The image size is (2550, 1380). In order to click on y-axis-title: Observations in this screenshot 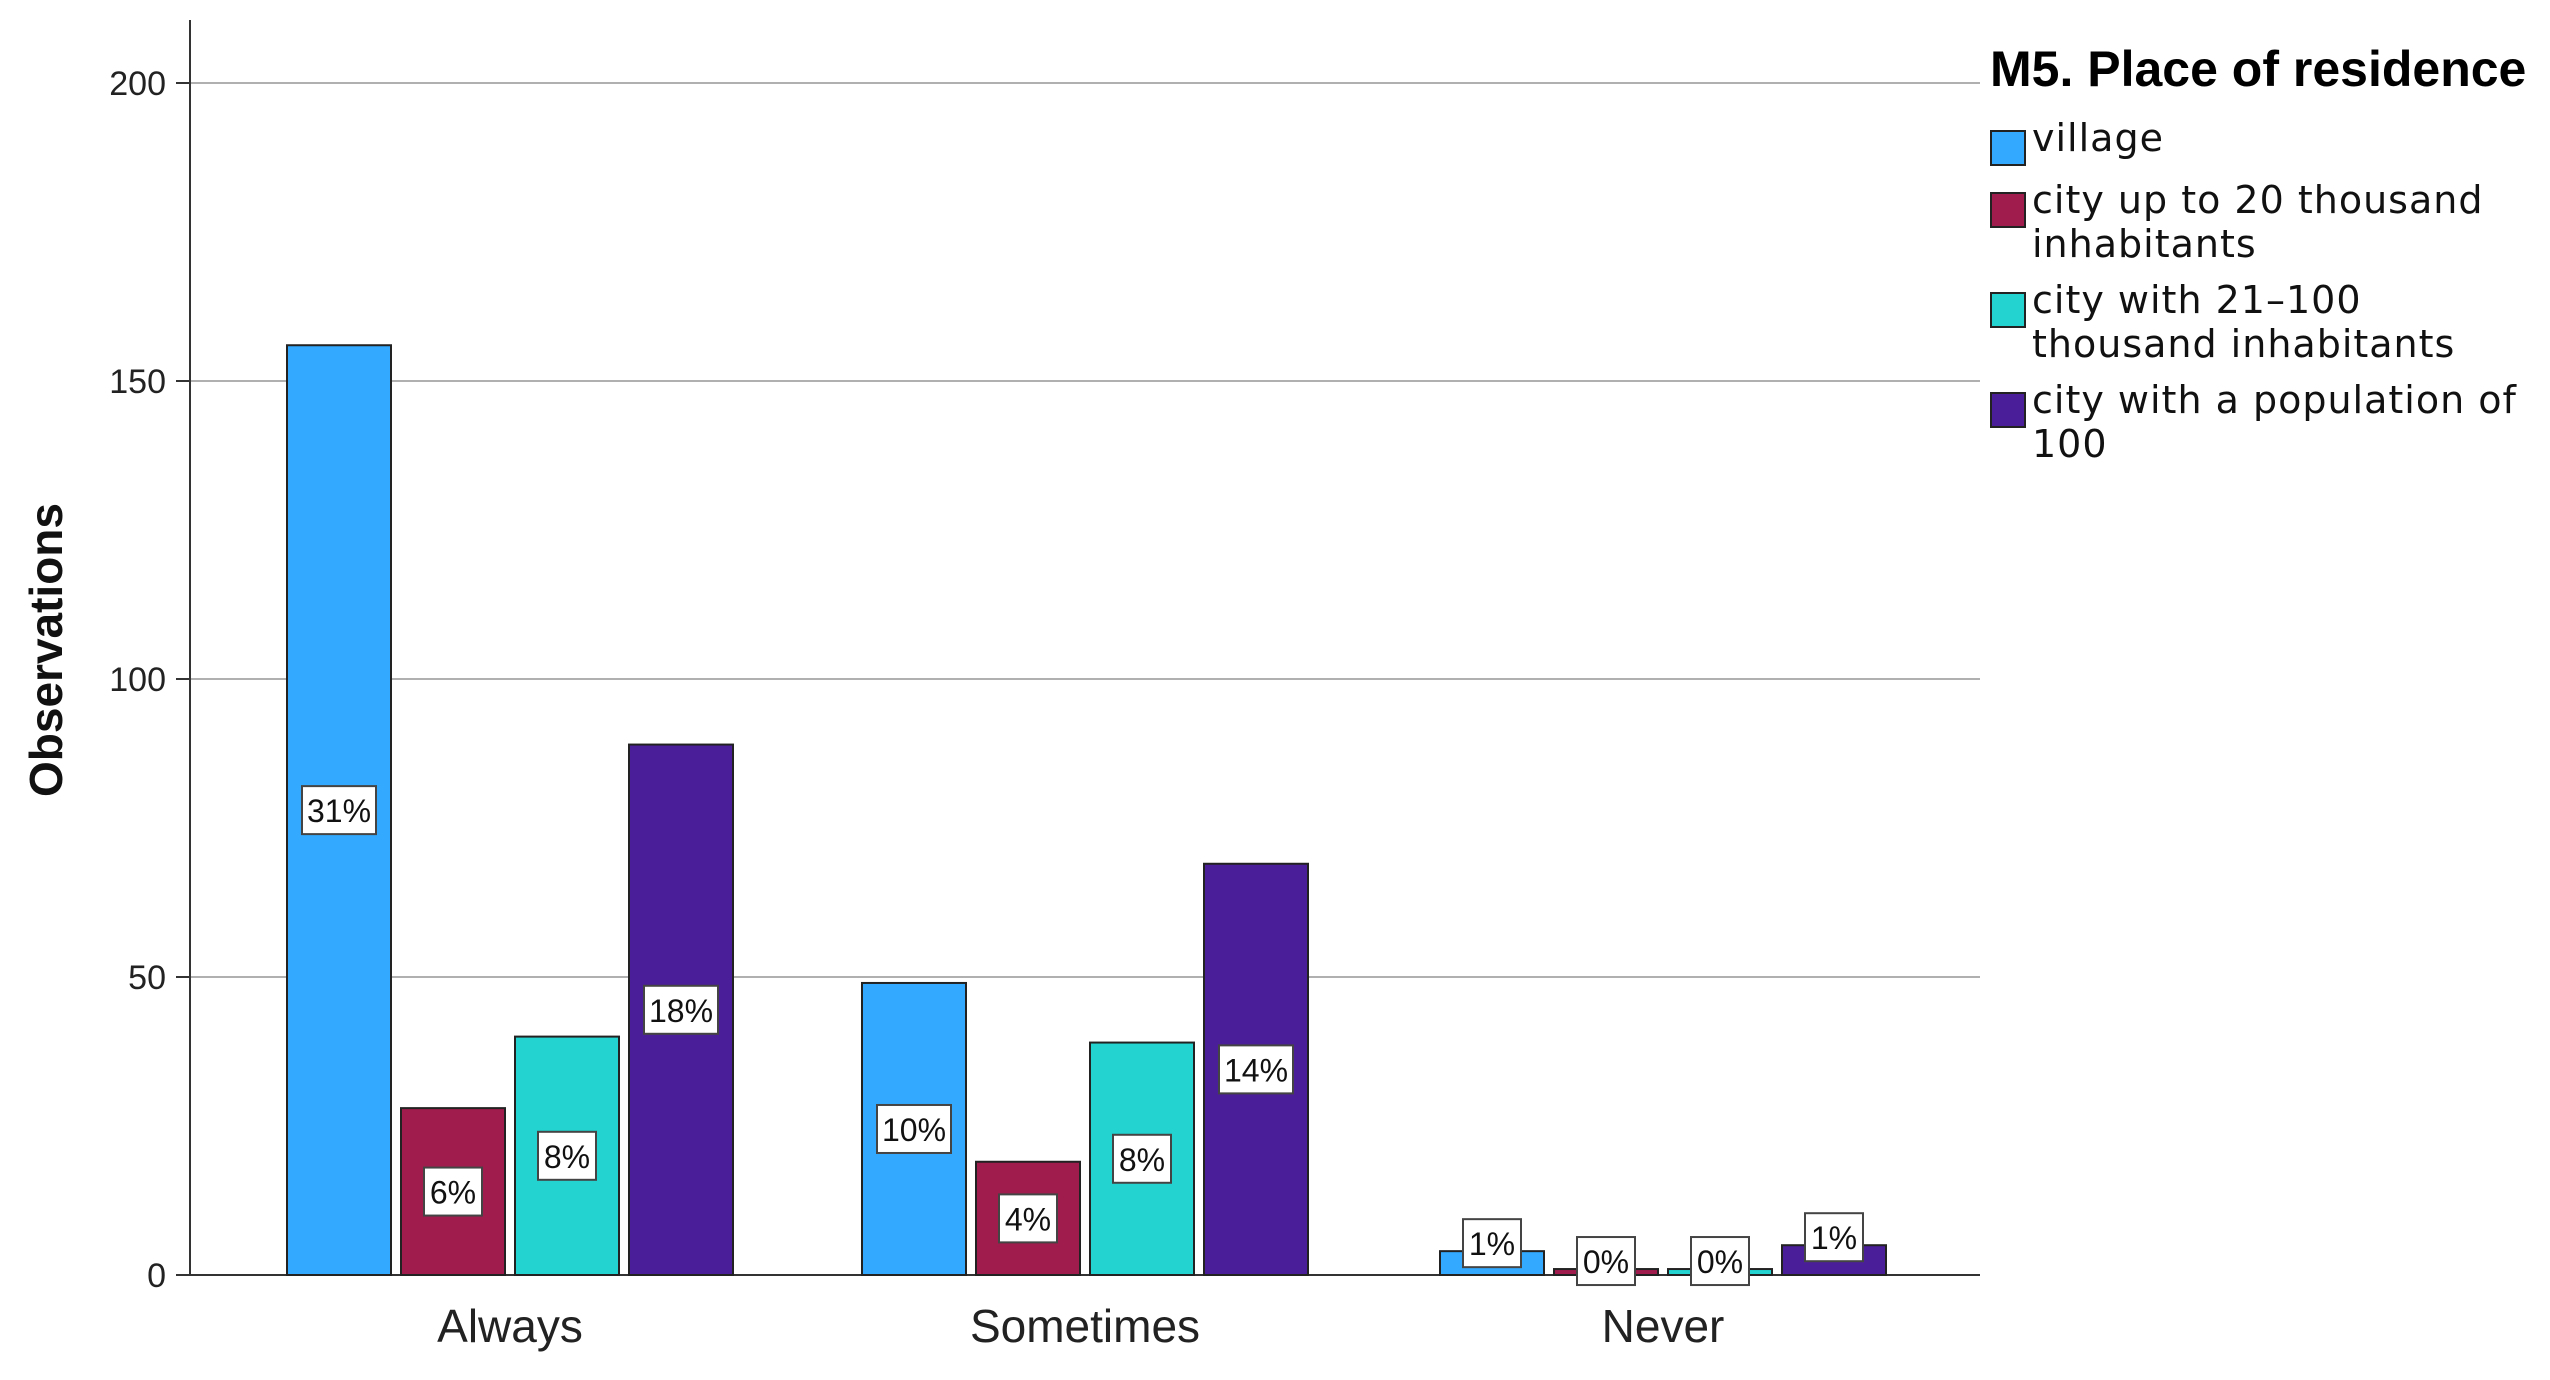, I will do `click(46, 650)`.